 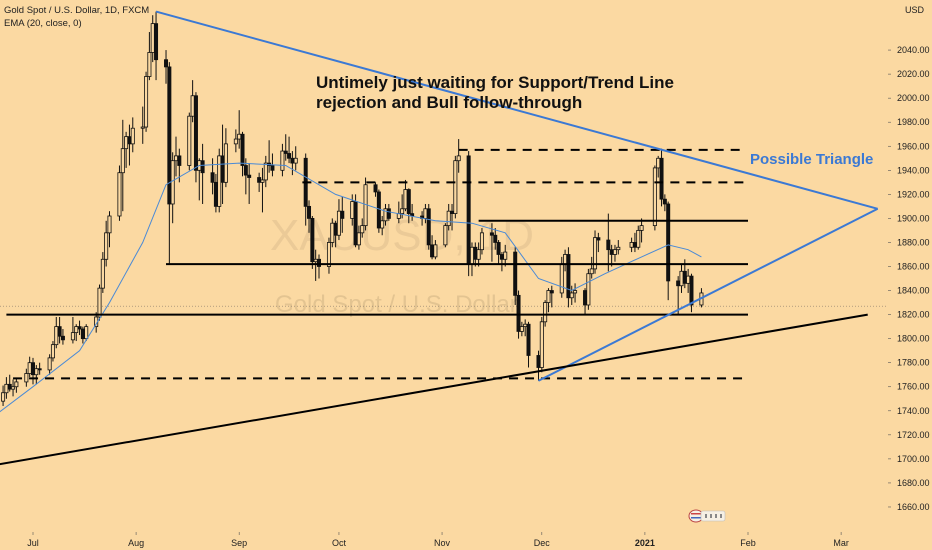 What do you see at coordinates (396, 304) in the screenshot?
I see `watermark-name: Gold Spot / U.S. Dollar` at bounding box center [396, 304].